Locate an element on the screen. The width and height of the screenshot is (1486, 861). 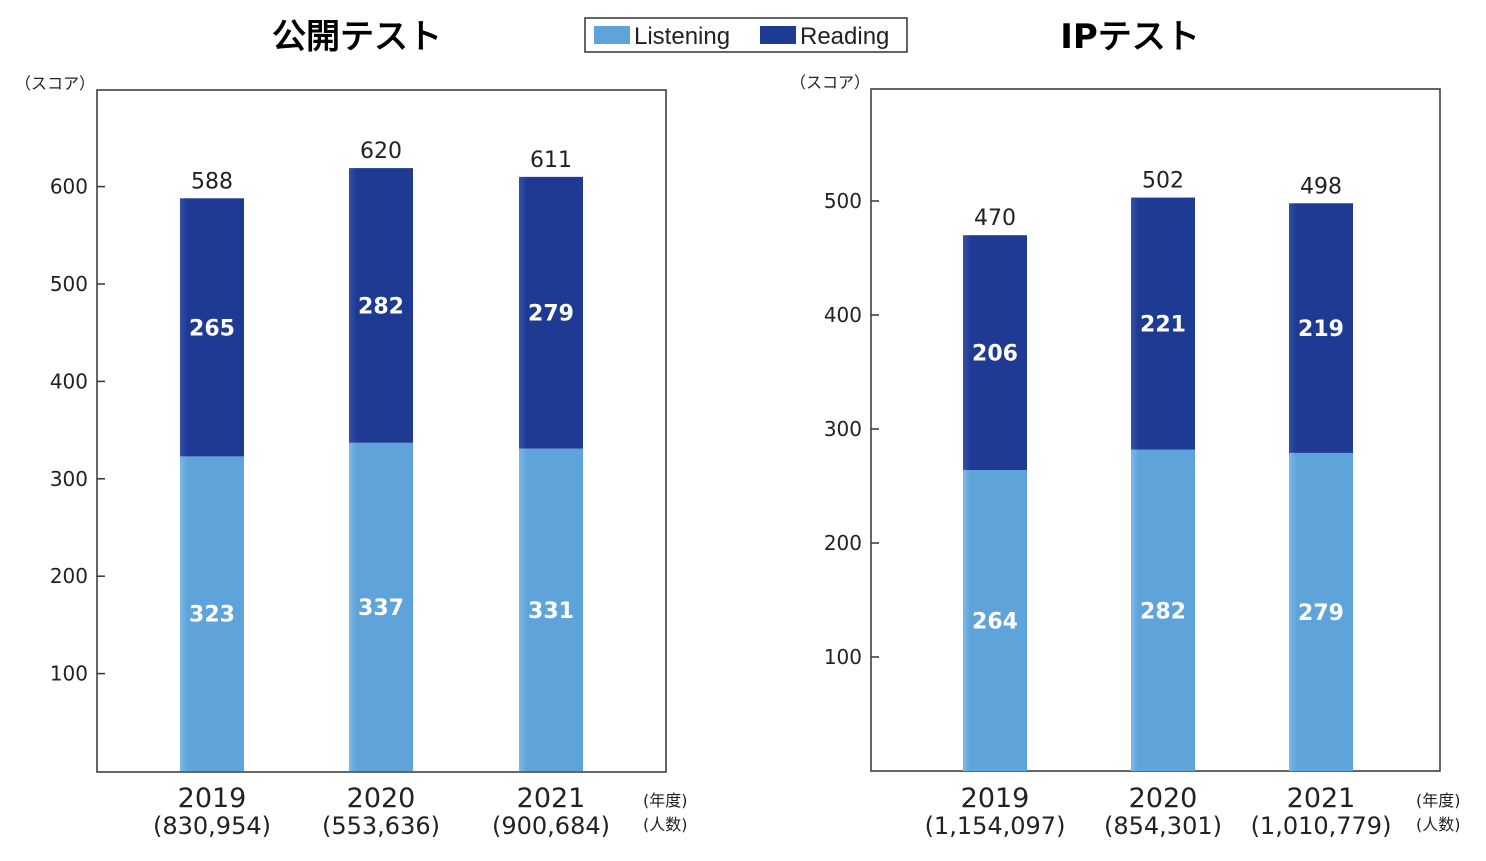
data-label-reading: 265 is located at coordinates (212, 328).